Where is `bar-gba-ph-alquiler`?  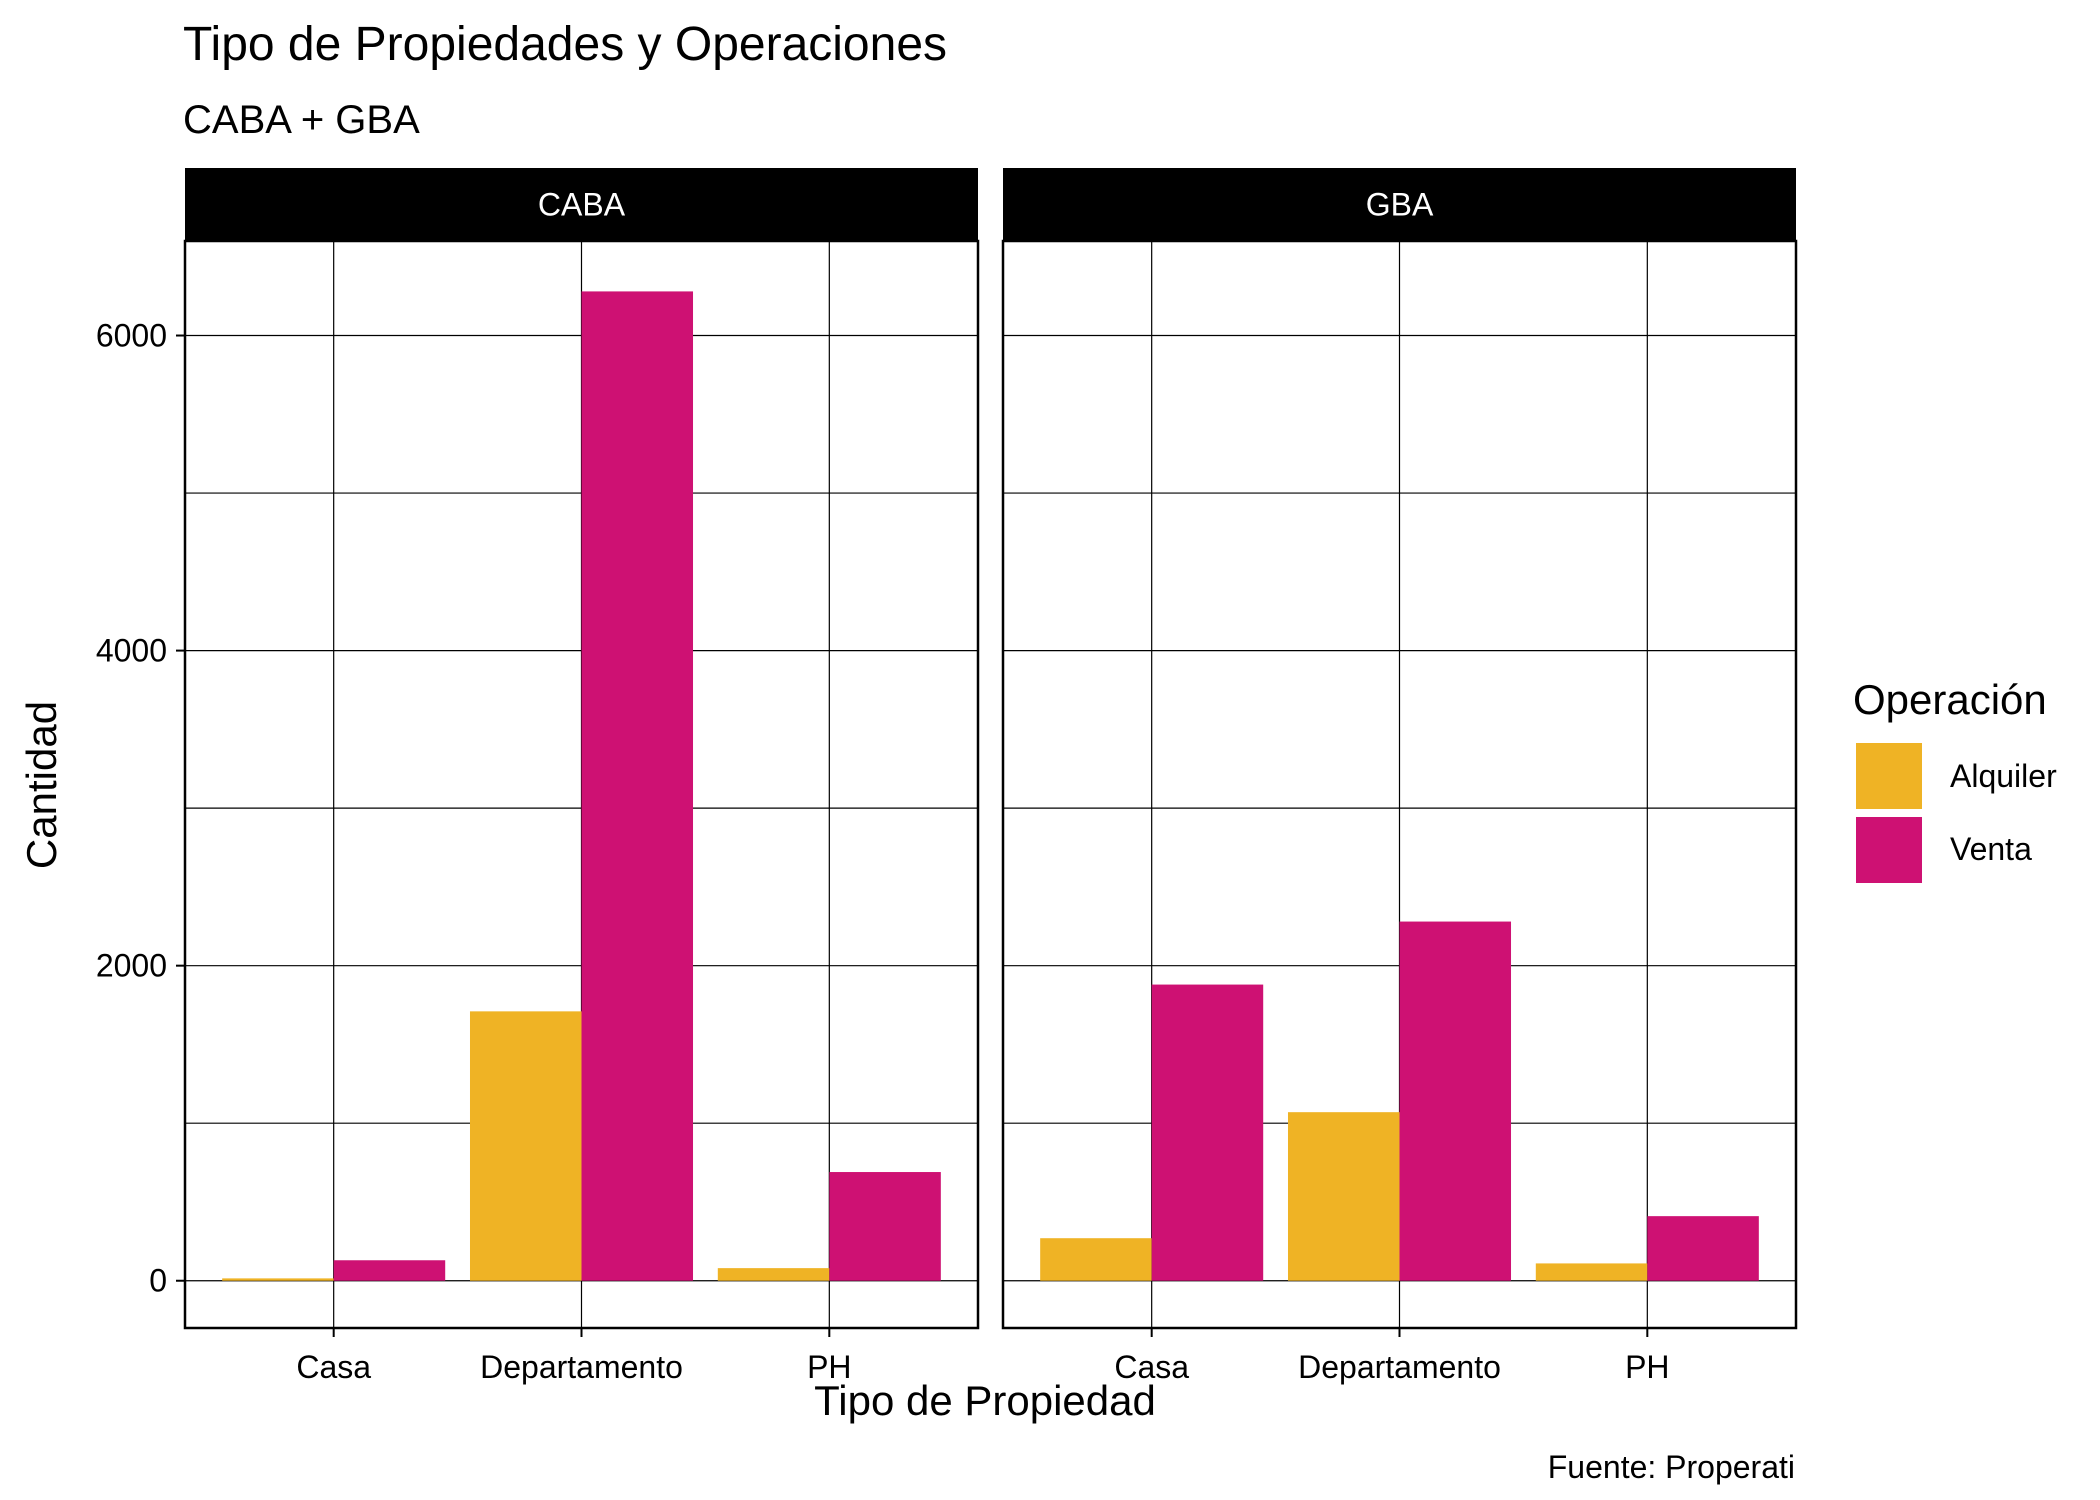
bar-gba-ph-alquiler is located at coordinates (1591, 1272).